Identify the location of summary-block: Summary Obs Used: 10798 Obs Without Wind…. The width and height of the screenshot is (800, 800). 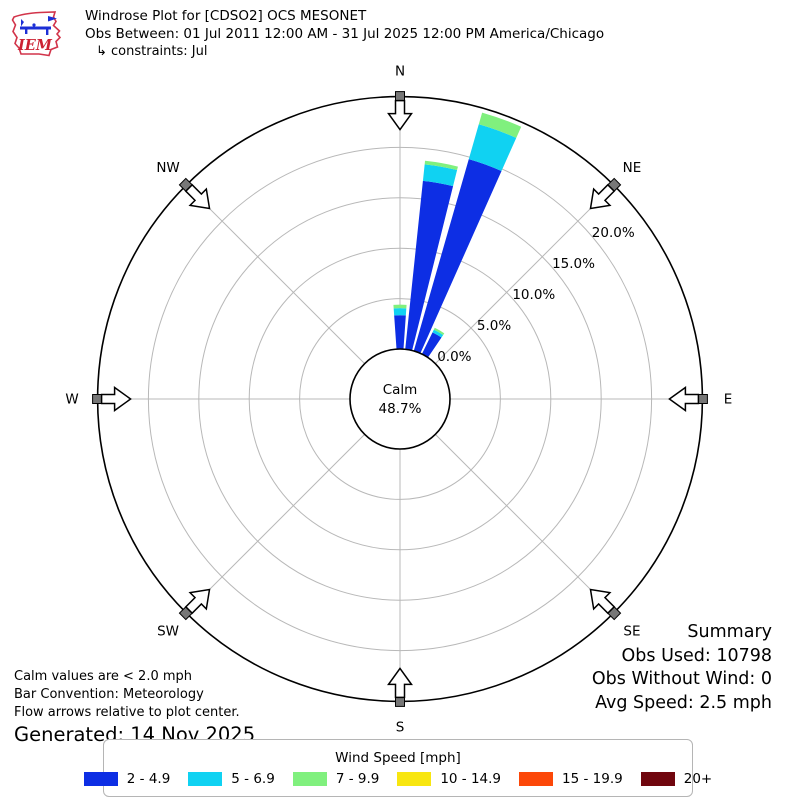
(682, 668).